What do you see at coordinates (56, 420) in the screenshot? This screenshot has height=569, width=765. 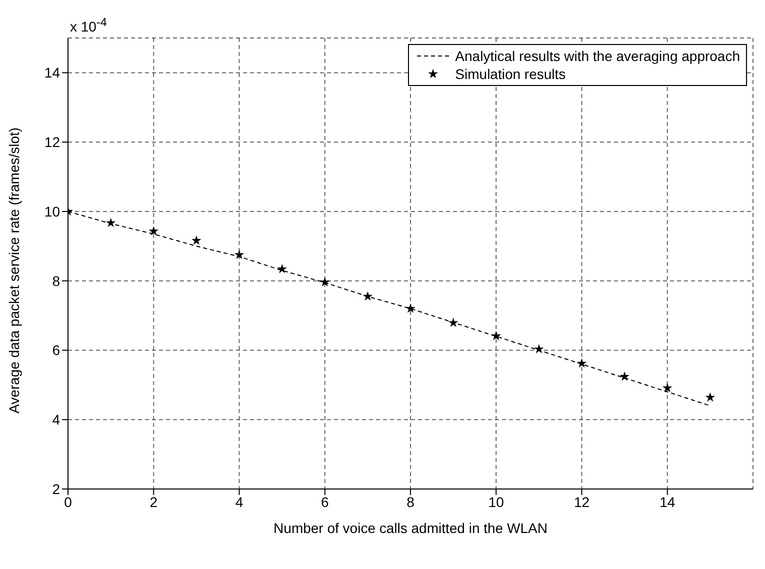 I see `y-tick-label: 4` at bounding box center [56, 420].